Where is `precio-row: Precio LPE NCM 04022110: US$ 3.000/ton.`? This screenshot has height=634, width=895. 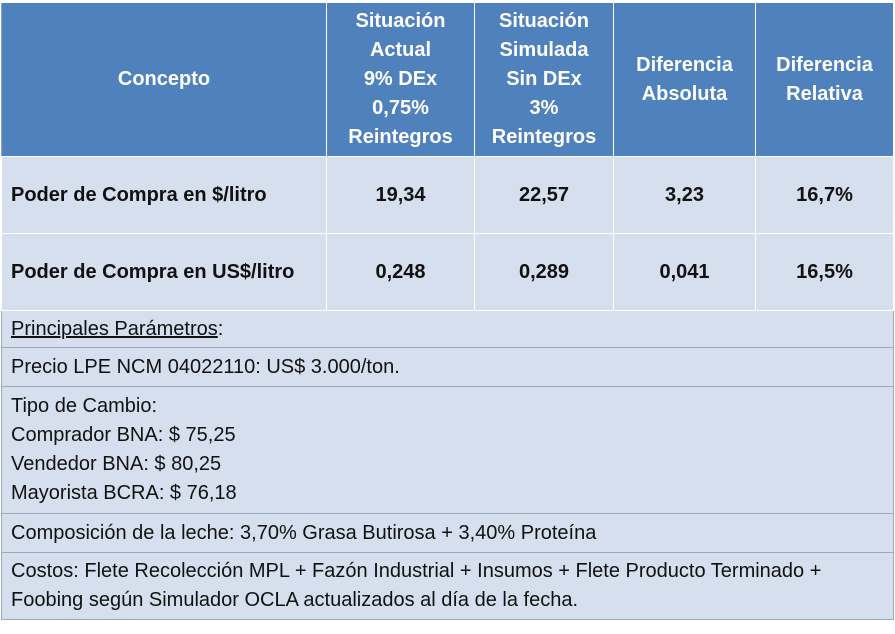 precio-row: Precio LPE NCM 04022110: US$ 3.000/ton. is located at coordinates (447, 367).